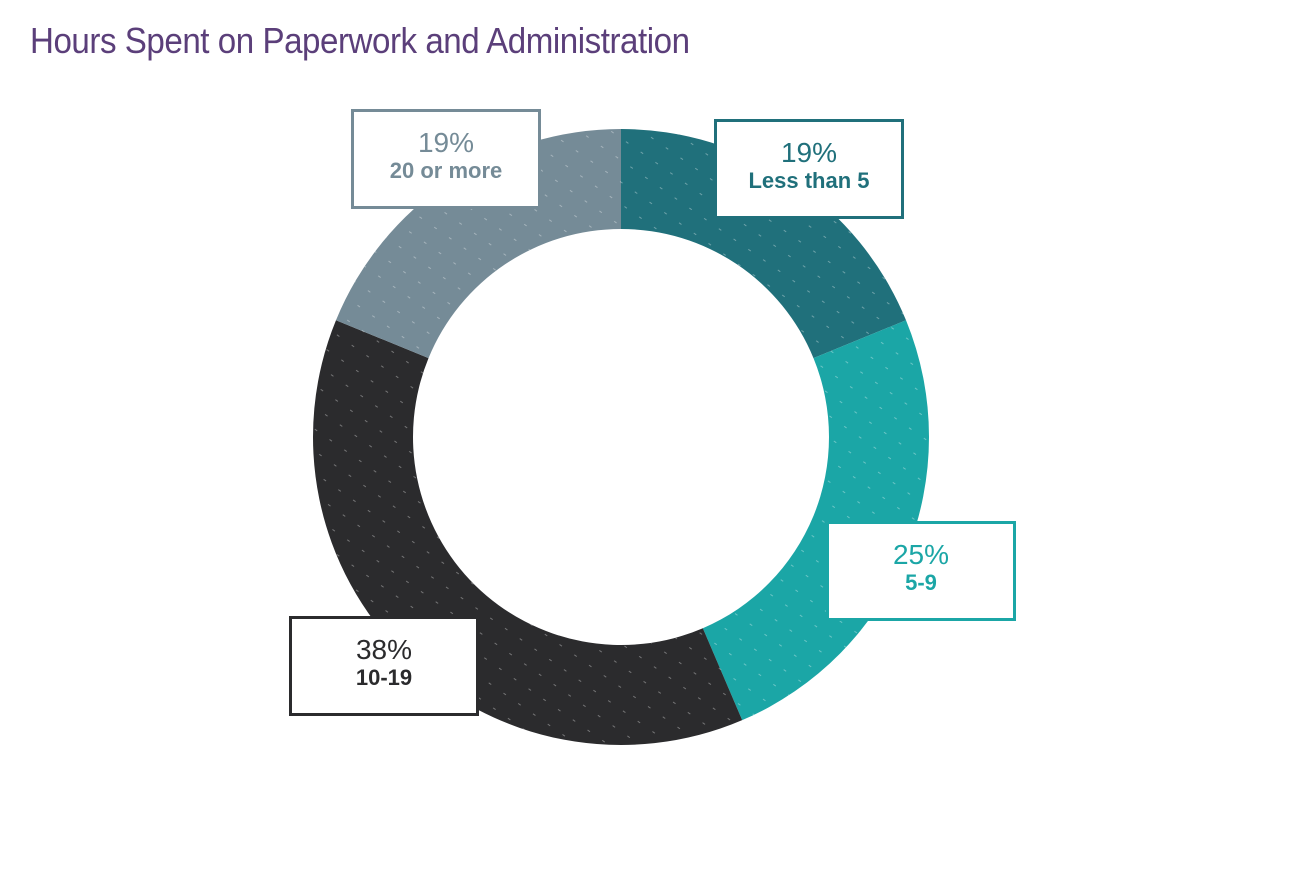 The width and height of the screenshot is (1290, 878). I want to click on label-10-19: 38% 10-19, so click(384, 666).